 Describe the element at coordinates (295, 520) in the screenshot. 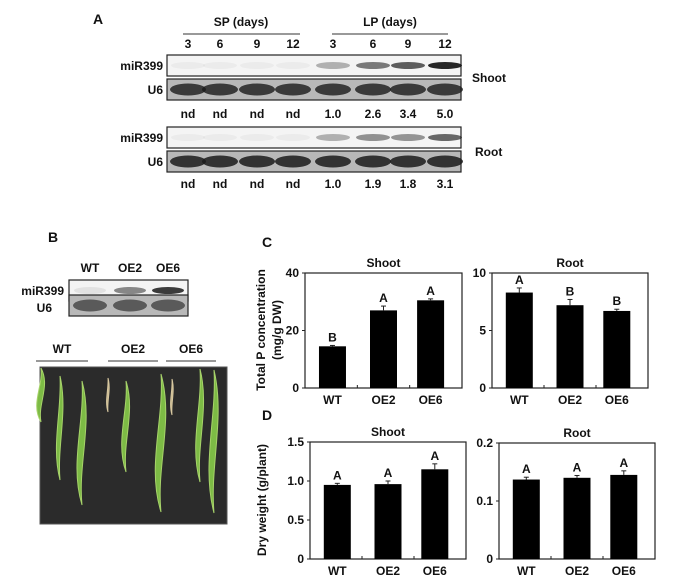

I see `y-tick-label: 0.5` at that location.